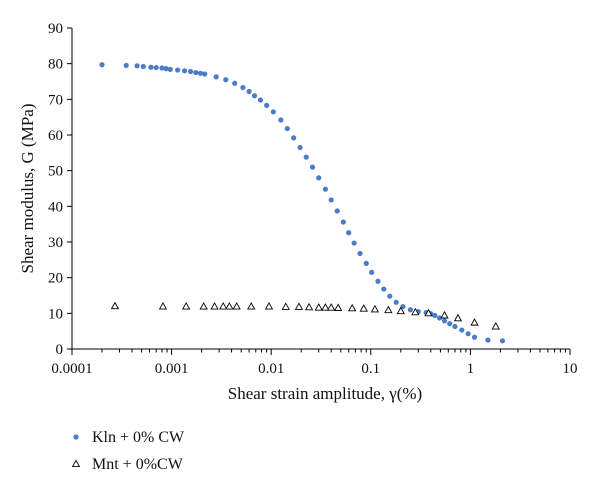 Image resolution: width=600 pixels, height=488 pixels. What do you see at coordinates (55, 172) in the screenshot?
I see `y-tick-label: 50` at bounding box center [55, 172].